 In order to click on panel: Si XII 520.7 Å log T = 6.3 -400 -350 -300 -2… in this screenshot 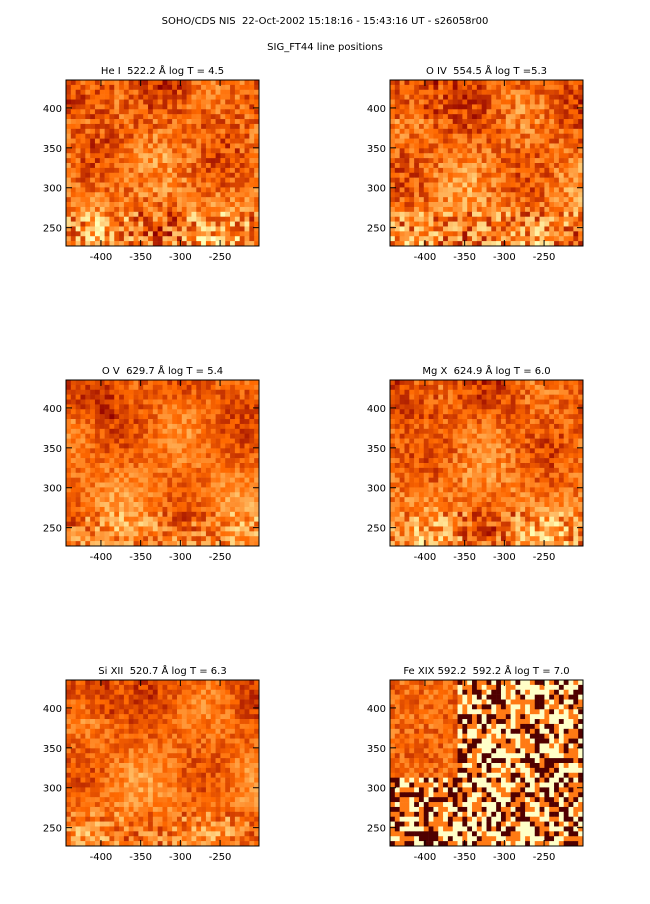, I will do `click(151, 763)`.